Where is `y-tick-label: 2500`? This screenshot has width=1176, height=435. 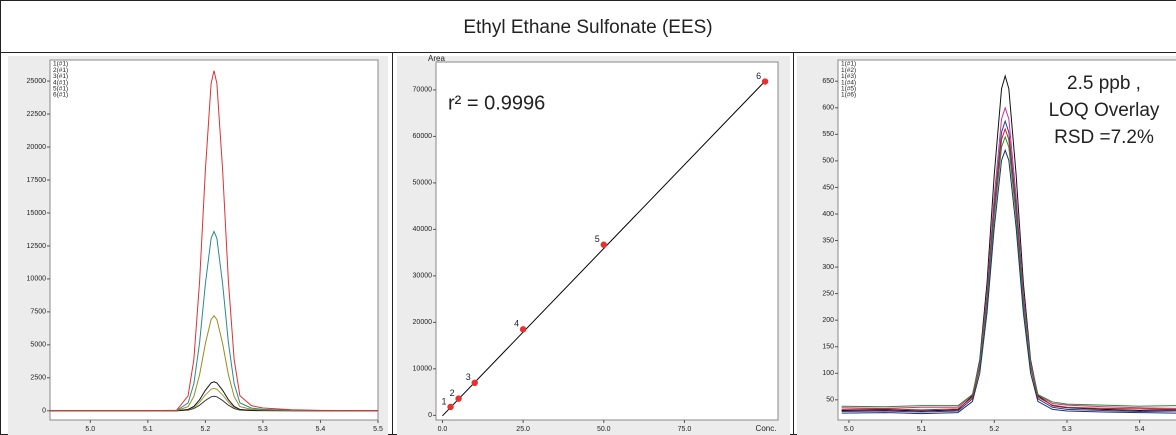
y-tick-label: 2500 is located at coordinates (38, 378).